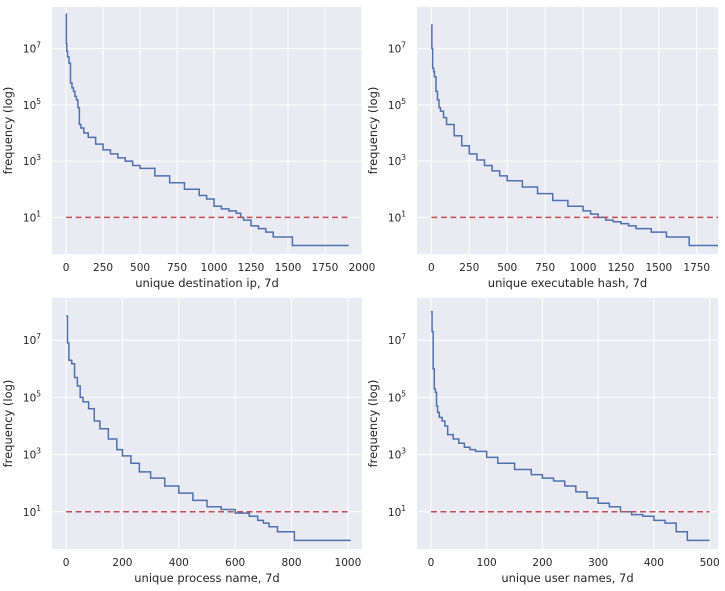 This screenshot has width=725, height=591. I want to click on x-tick-label: 600, so click(235, 563).